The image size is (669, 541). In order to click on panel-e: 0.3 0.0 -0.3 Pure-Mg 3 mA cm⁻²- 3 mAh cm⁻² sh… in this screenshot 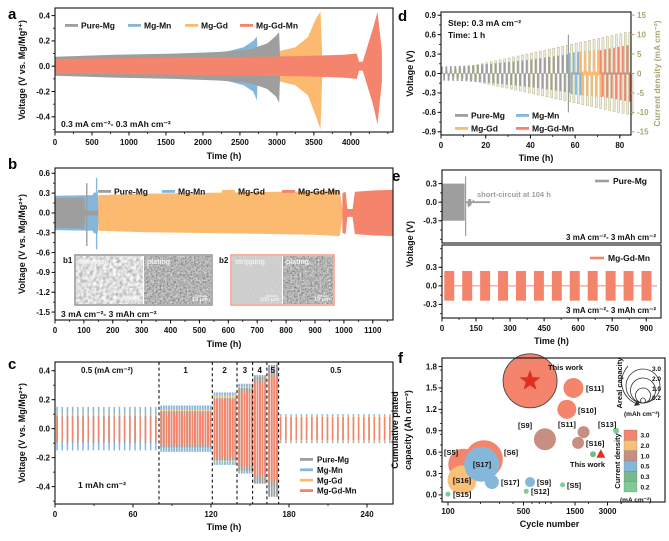, I will do `click(533, 257)`.